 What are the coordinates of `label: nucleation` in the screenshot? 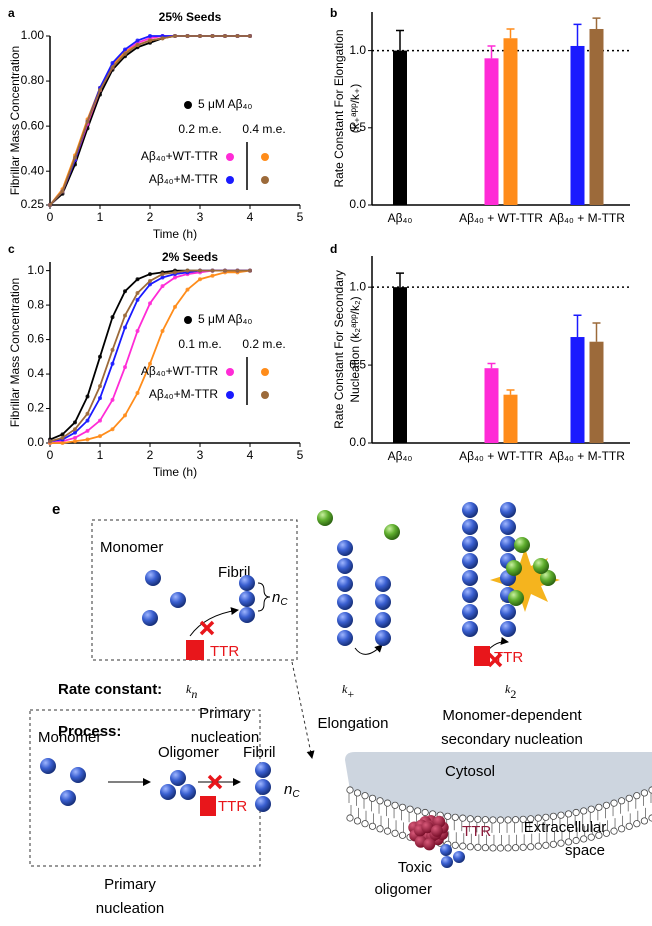 It's located at (225, 737).